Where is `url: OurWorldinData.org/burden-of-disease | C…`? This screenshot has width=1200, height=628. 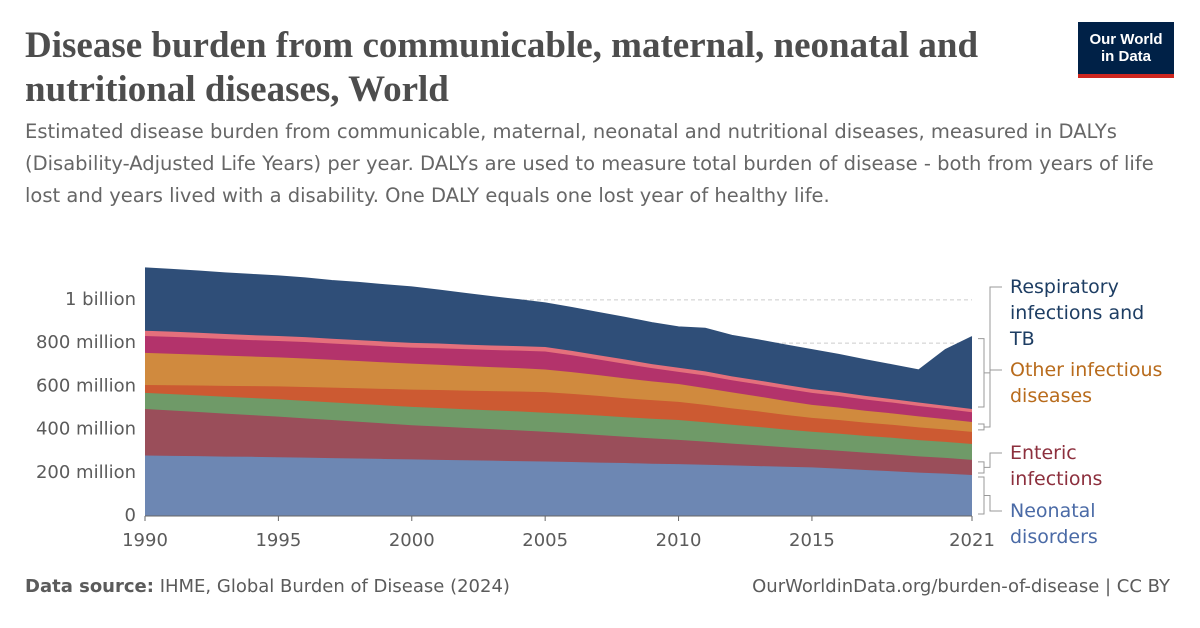
url: OurWorldinData.org/burden-of-disease | C… is located at coordinates (961, 586).